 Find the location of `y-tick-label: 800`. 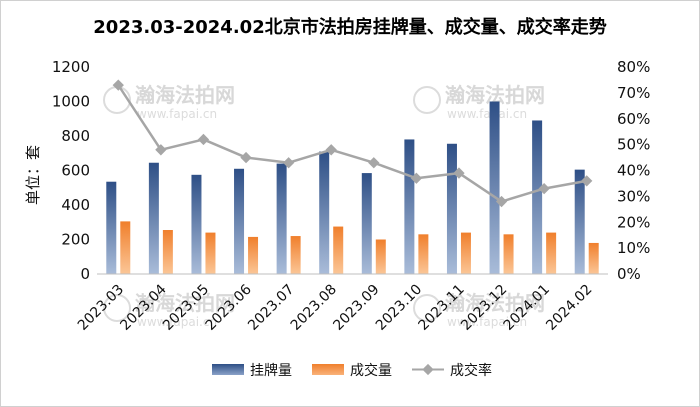

y-tick-label: 800 is located at coordinates (75, 136).